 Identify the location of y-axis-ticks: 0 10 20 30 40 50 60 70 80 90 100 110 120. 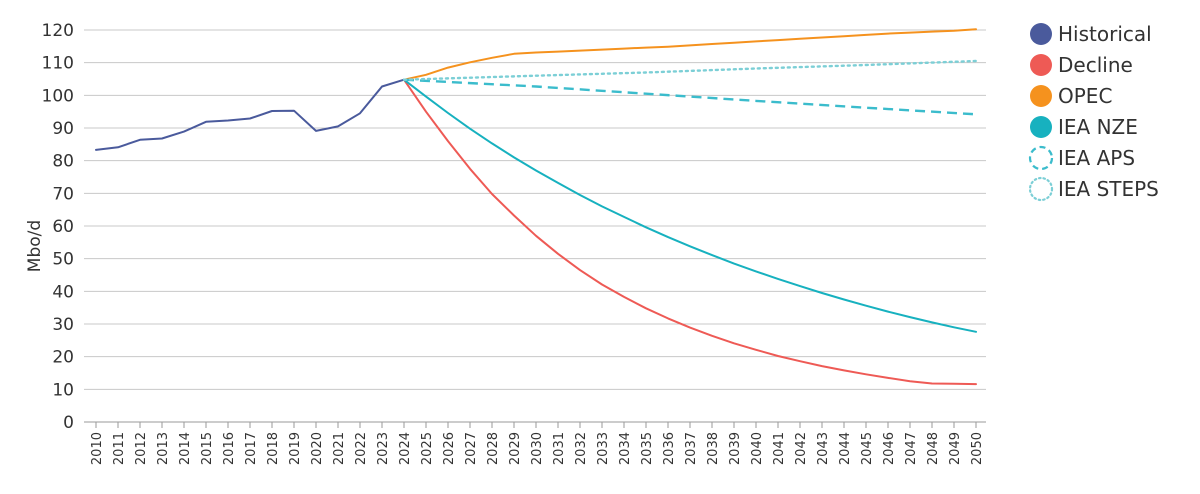
(58, 227).